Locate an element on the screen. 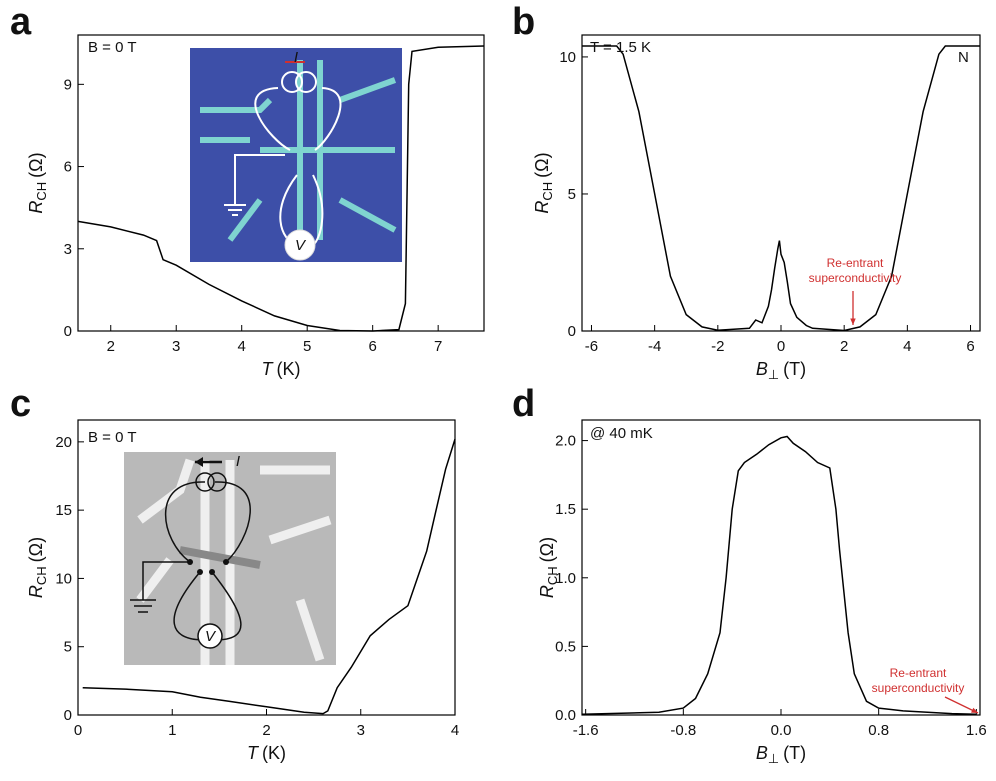 This screenshot has width=996, height=781. panel-letter: a is located at coordinates (21, 22).